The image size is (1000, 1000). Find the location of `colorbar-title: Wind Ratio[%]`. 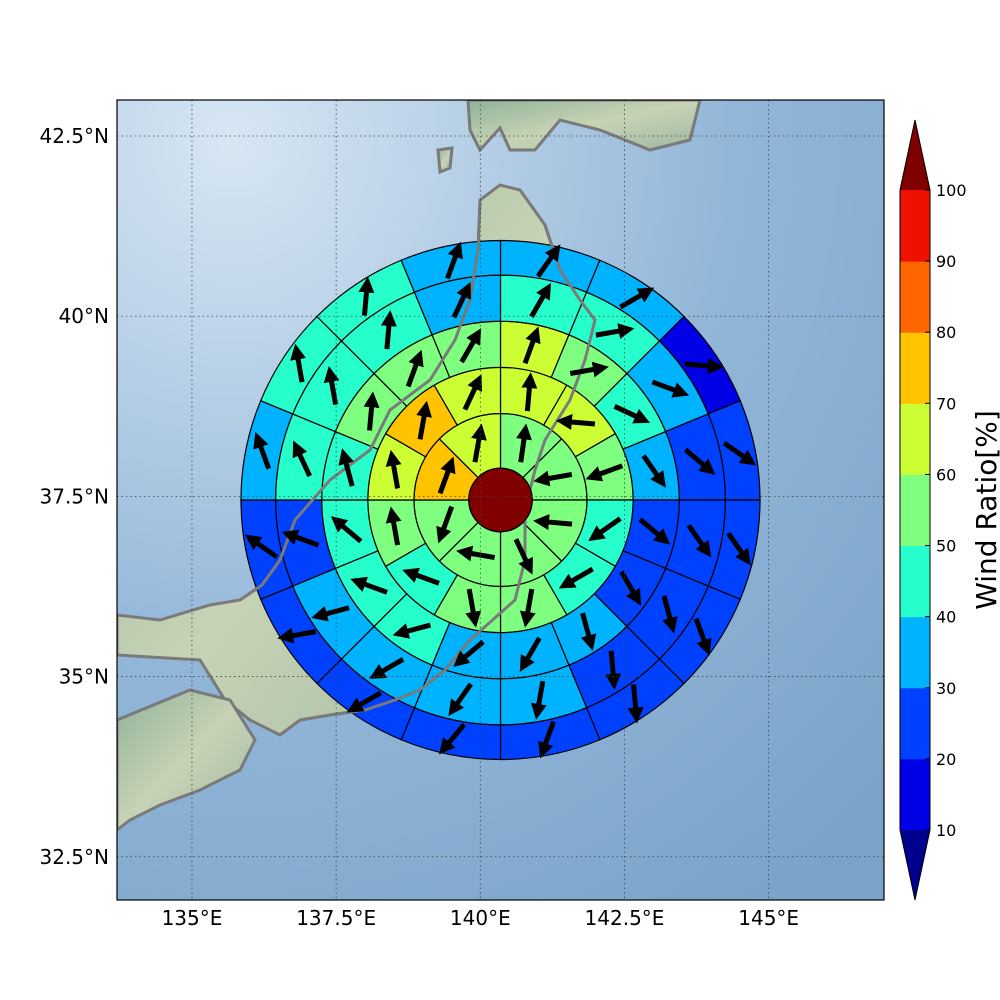

colorbar-title: Wind Ratio[%] is located at coordinates (985, 510).